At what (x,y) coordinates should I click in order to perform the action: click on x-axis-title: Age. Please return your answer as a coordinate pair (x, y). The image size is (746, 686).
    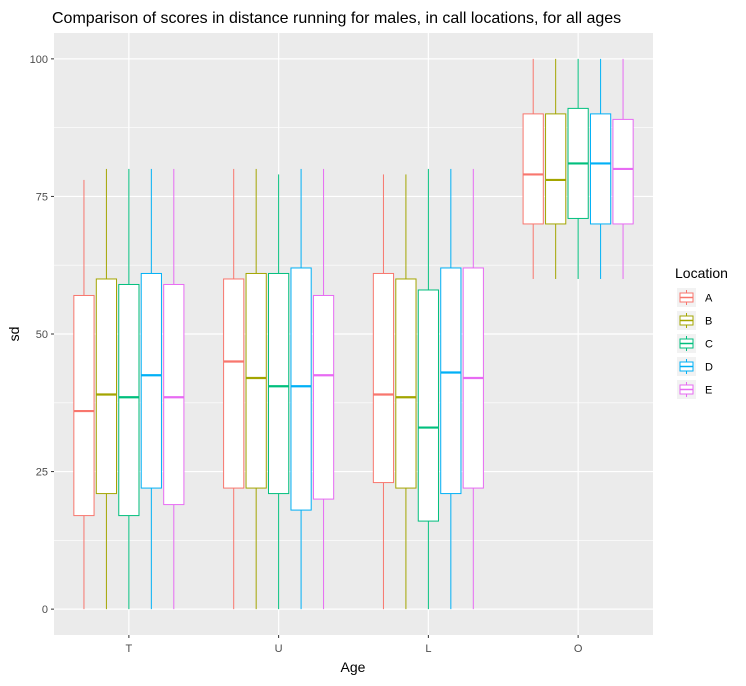
    Looking at the image, I should click on (353, 667).